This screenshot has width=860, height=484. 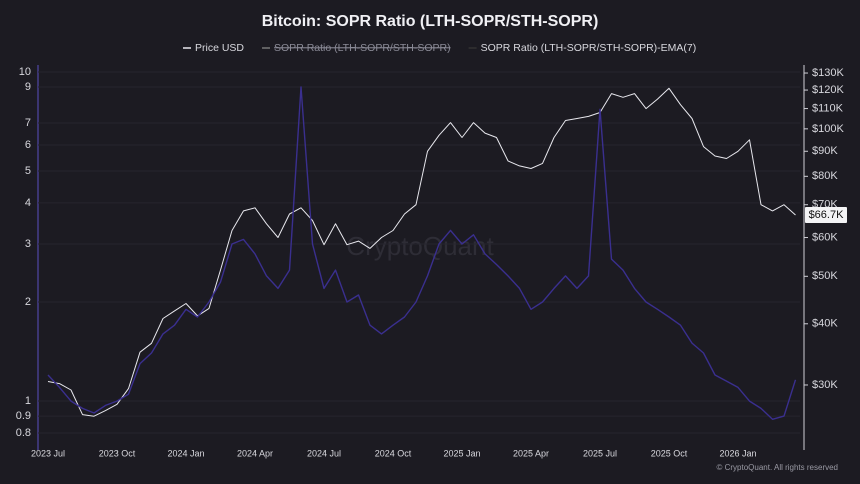 I want to click on legend-label: SOPR Ratio (LTH-SOPR/STH-SOPR), so click(x=362, y=48).